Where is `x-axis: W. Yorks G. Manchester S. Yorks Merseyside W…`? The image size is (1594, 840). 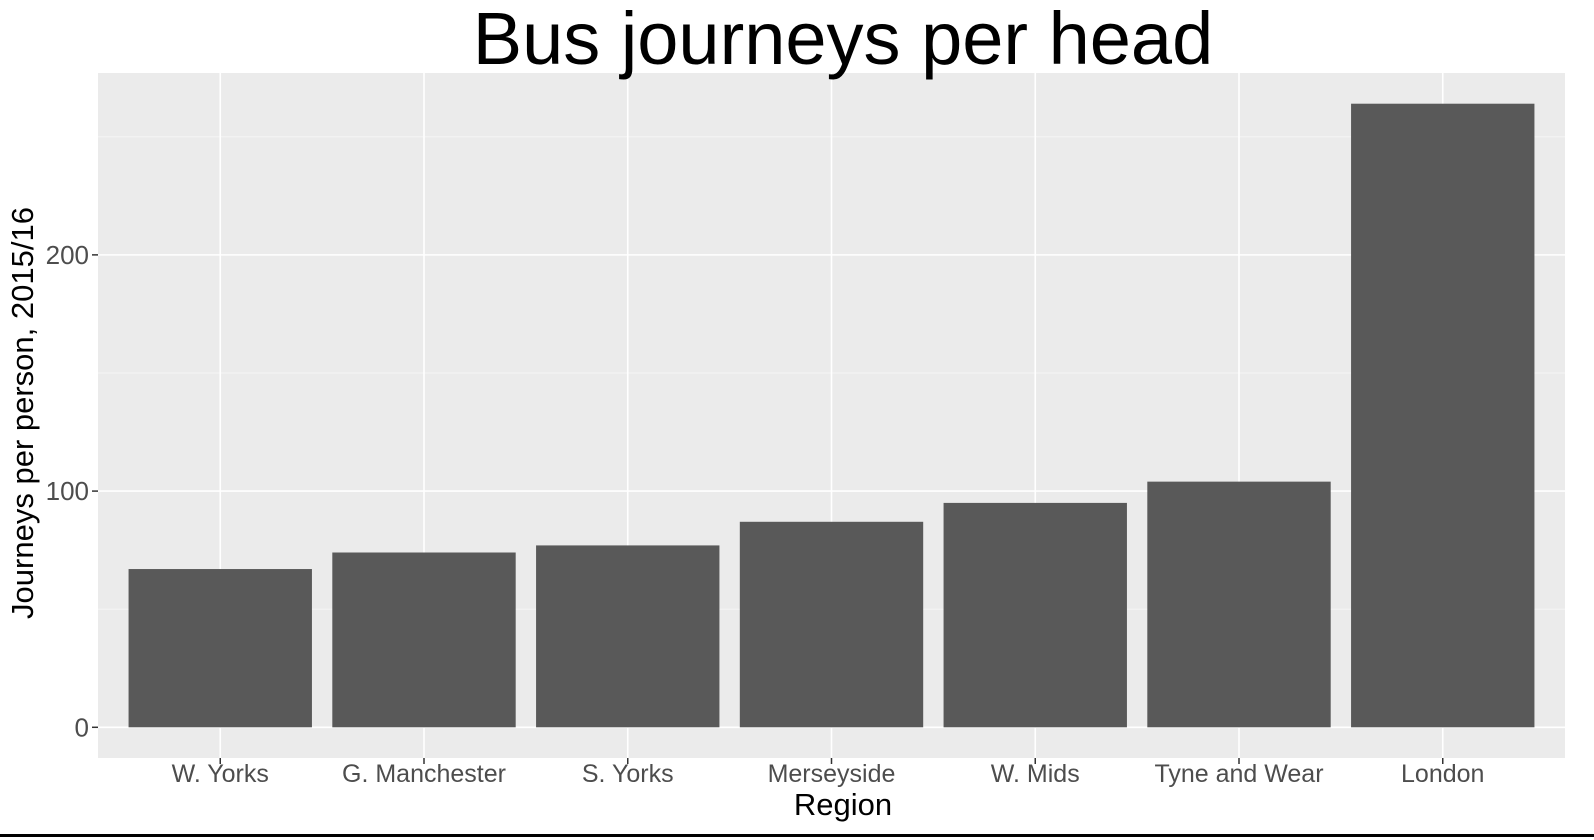 x-axis: W. Yorks G. Manchester S. Yorks Merseyside W… is located at coordinates (828, 773).